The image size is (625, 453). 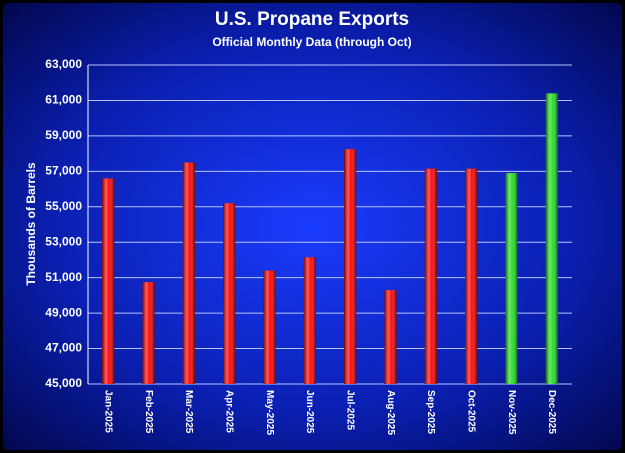 I want to click on chart-subtitle: Official Monthly Data (through Oct), so click(x=311, y=42).